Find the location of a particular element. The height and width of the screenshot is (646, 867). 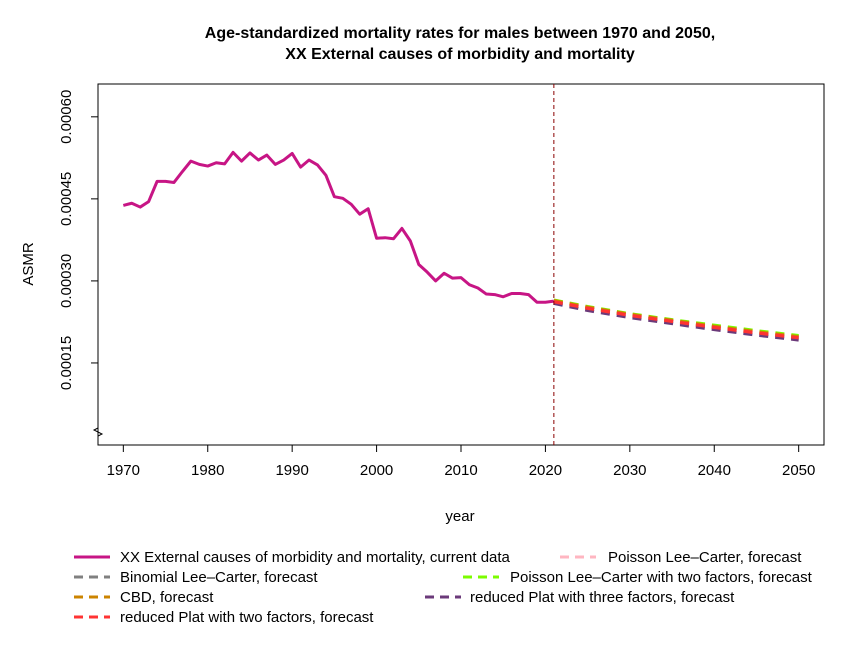

x-tick-label: 2020 is located at coordinates (545, 470).